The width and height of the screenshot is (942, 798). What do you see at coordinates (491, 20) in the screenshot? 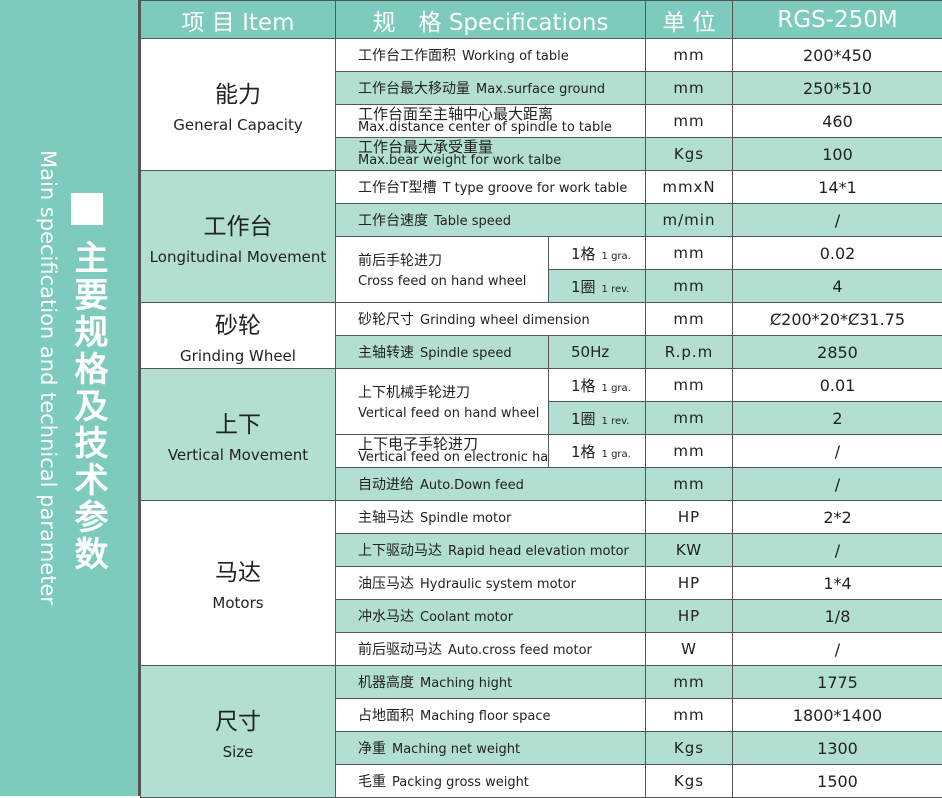
I see `header-spec: 规 格 Specifications` at bounding box center [491, 20].